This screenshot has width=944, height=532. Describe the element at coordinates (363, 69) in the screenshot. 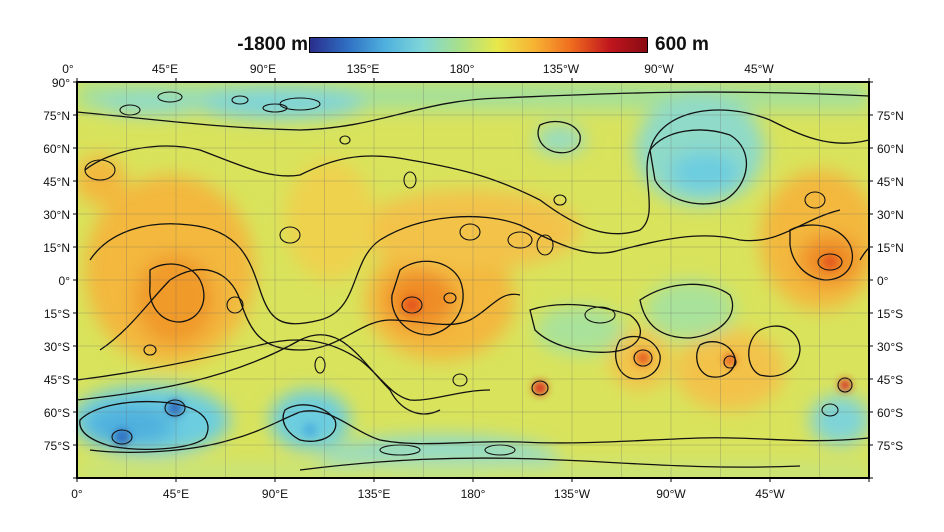

I see `top-lon-label: 135°E` at that location.